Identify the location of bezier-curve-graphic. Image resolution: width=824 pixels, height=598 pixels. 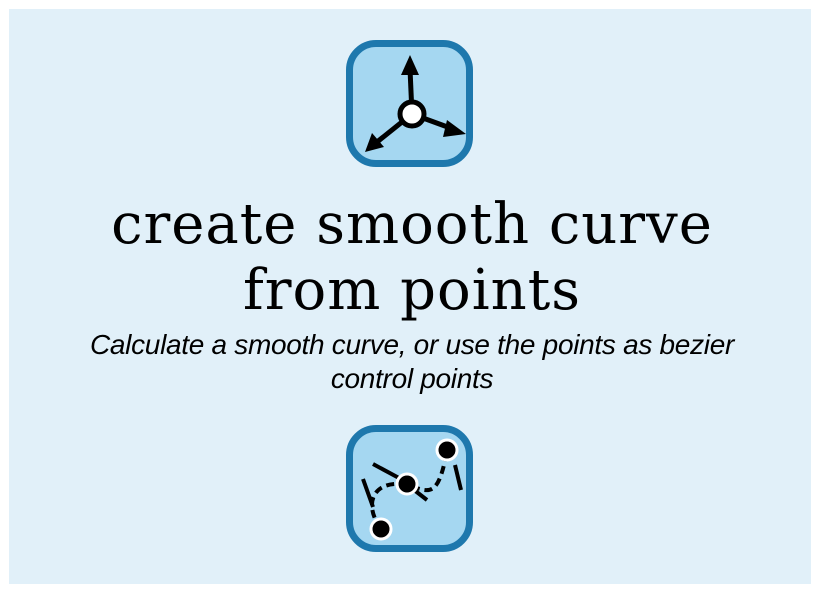
(412, 489).